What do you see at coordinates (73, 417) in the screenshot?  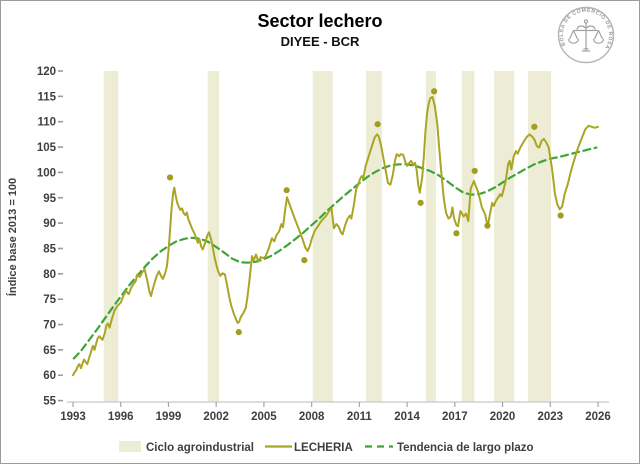 I see `x-axis-label: 1993` at bounding box center [73, 417].